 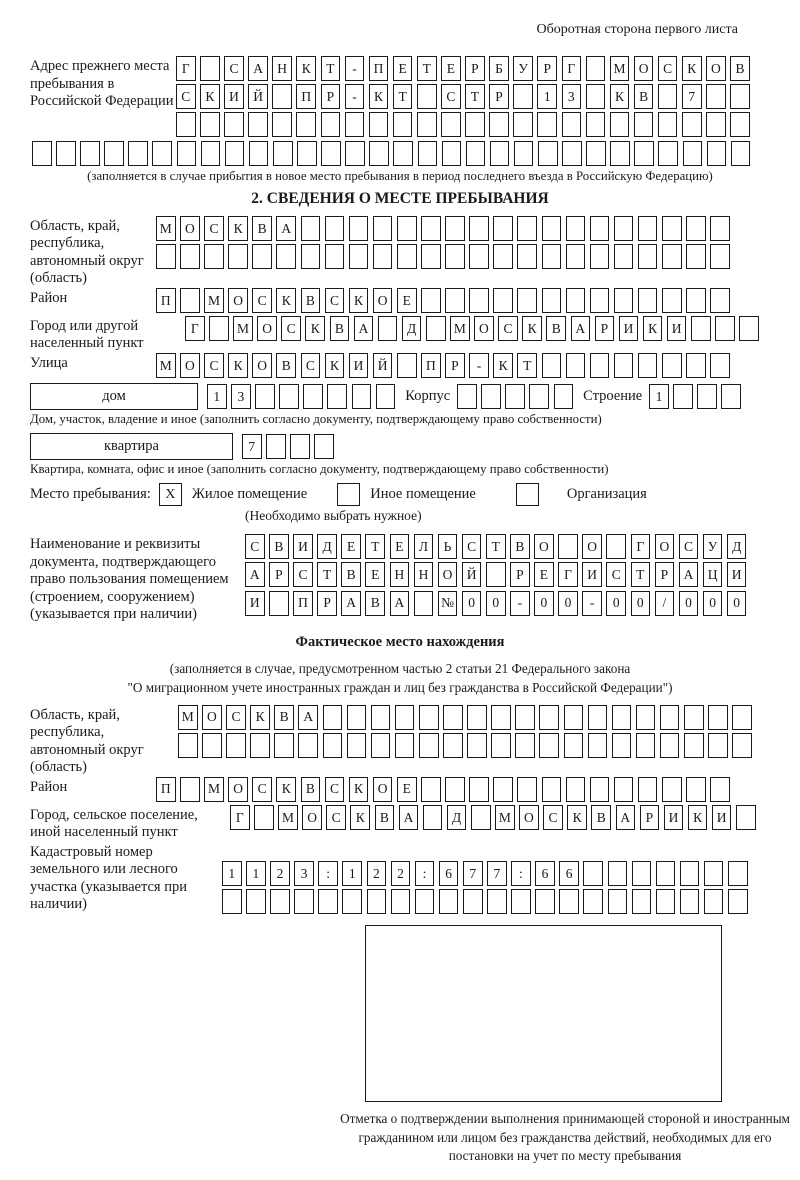 I want to click on char-row, so click(x=463, y=256).